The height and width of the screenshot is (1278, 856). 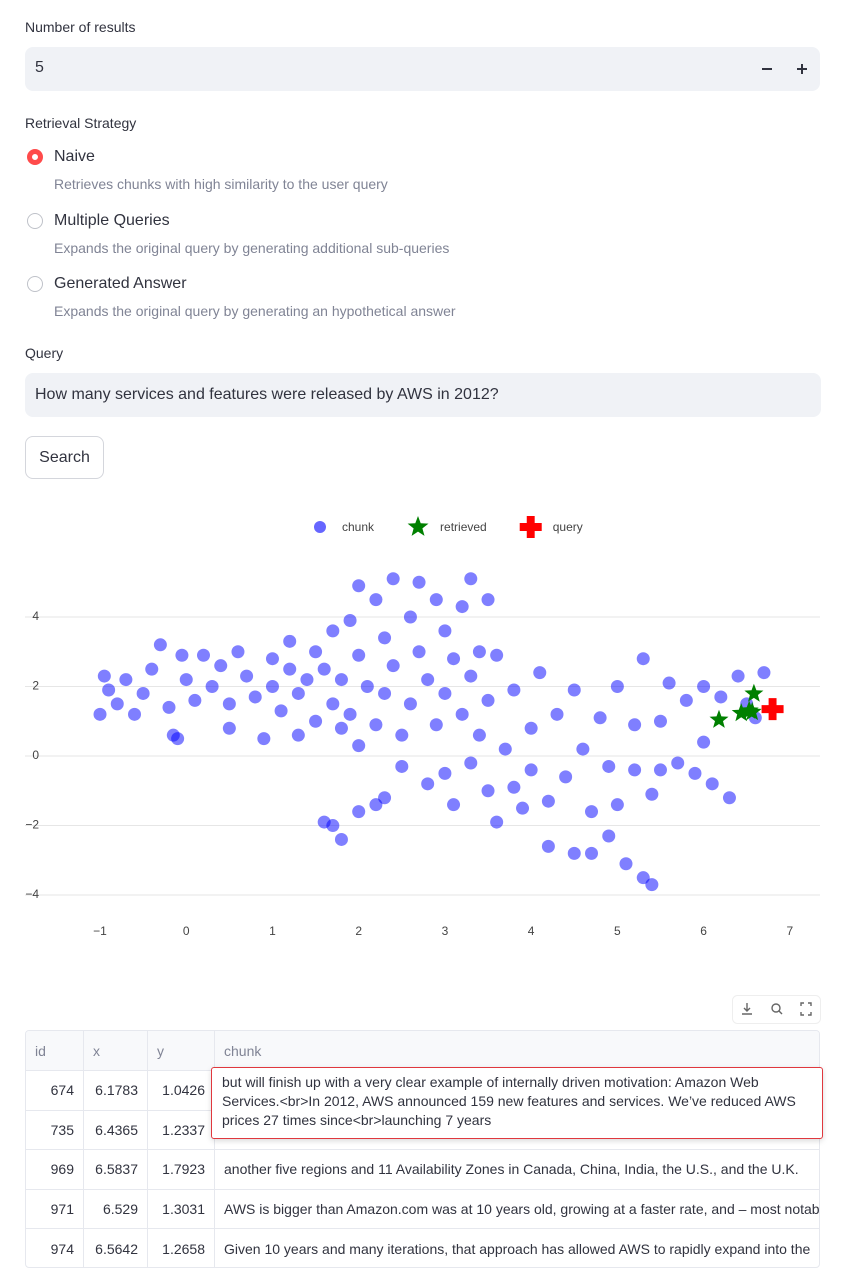 What do you see at coordinates (55, 1209) in the screenshot?
I see `table-cell: 971` at bounding box center [55, 1209].